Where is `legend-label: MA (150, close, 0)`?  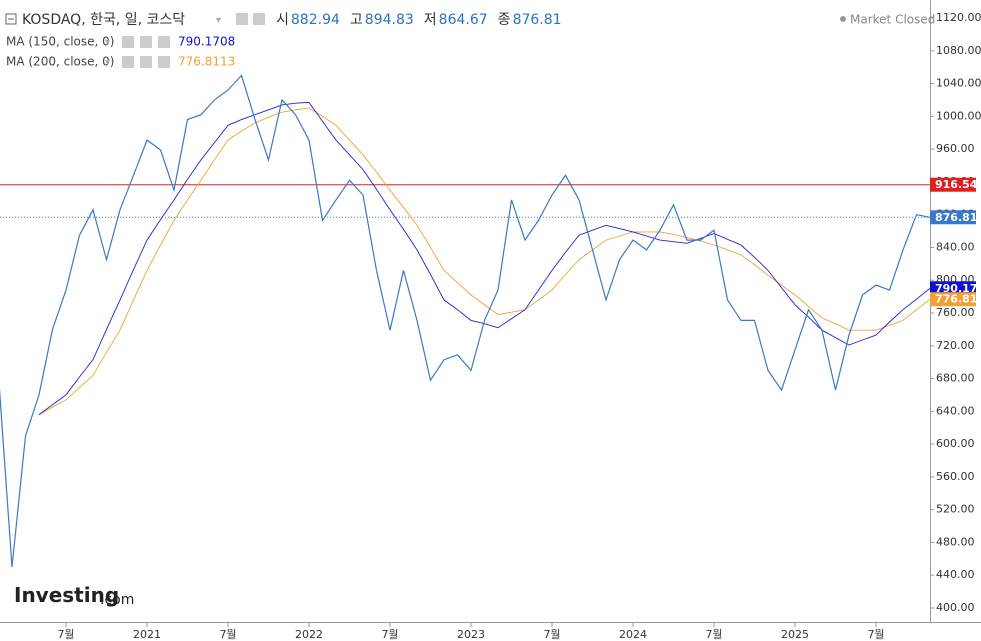
legend-label: MA (150, close, 0) is located at coordinates (60, 42).